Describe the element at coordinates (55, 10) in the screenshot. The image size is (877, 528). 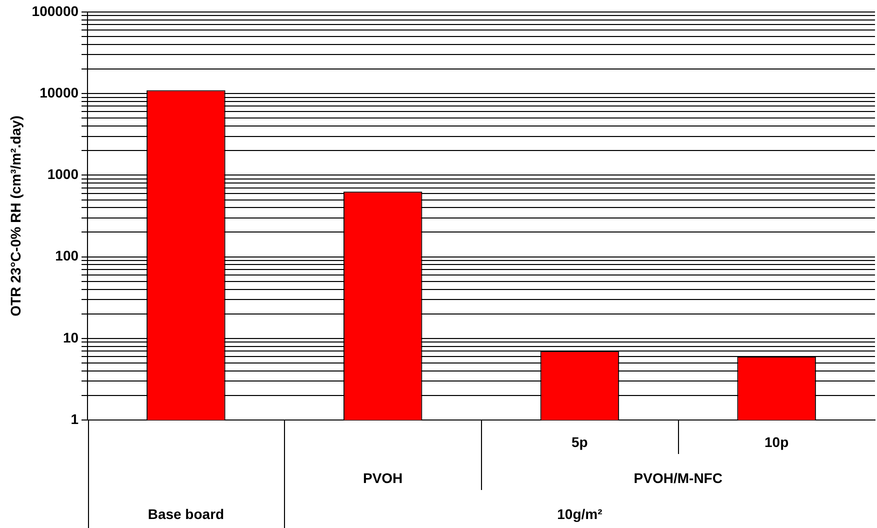
I see `y-tick-label: 100000` at that location.